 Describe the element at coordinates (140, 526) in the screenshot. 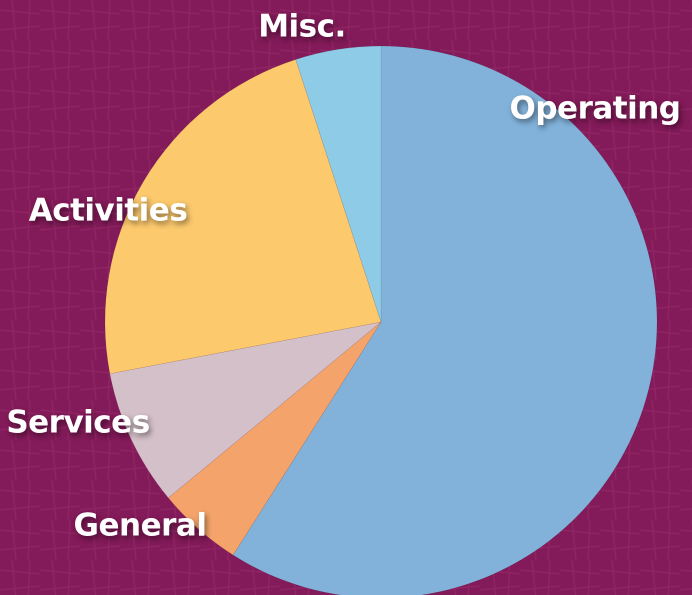

I see `slice-label: General` at that location.